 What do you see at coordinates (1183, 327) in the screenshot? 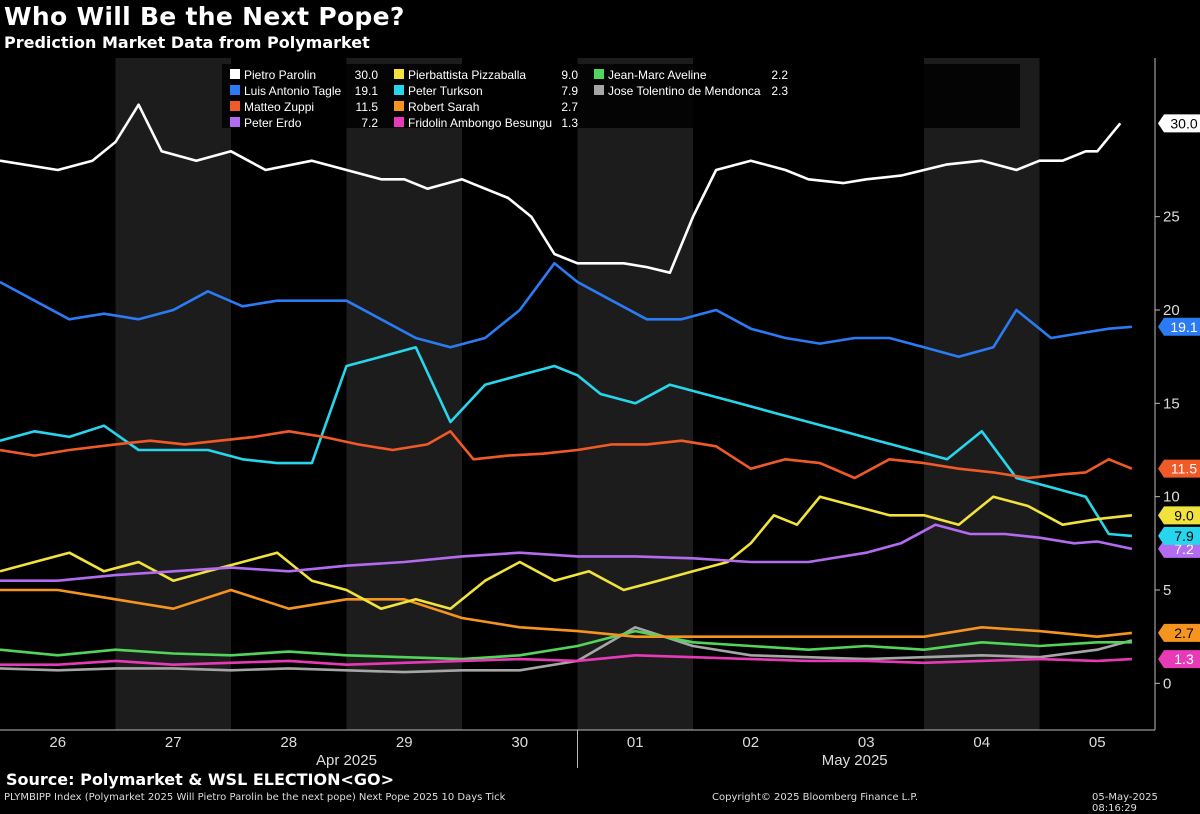
I see `value-tag-label: 19.1` at bounding box center [1183, 327].